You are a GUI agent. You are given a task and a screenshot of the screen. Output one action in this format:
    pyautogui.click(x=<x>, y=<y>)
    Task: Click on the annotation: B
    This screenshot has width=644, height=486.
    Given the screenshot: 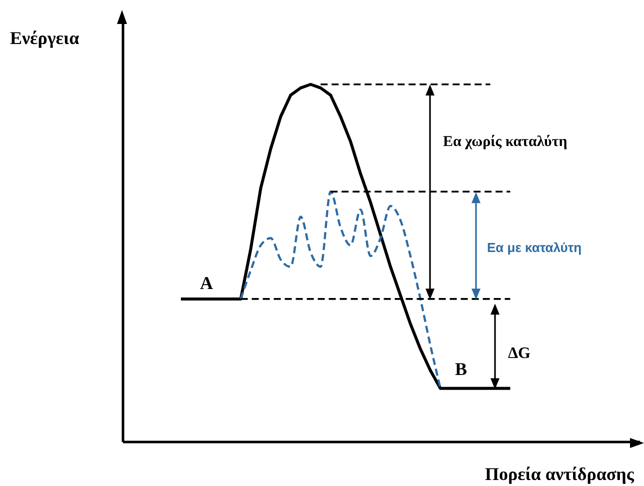 What is the action you would take?
    pyautogui.click(x=461, y=369)
    